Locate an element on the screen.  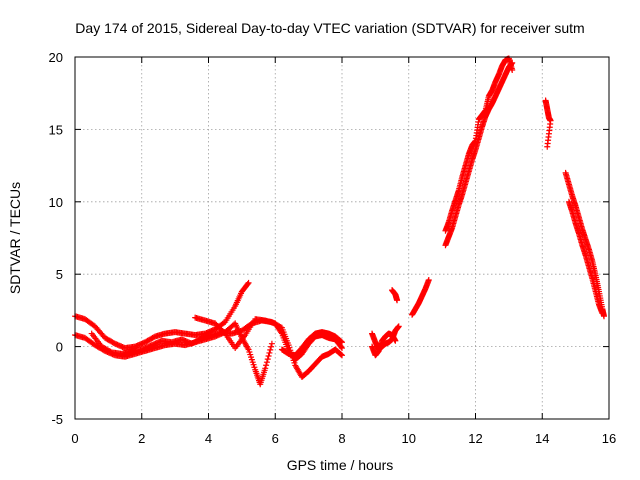
series-trace-m is located at coordinates (584, 244).